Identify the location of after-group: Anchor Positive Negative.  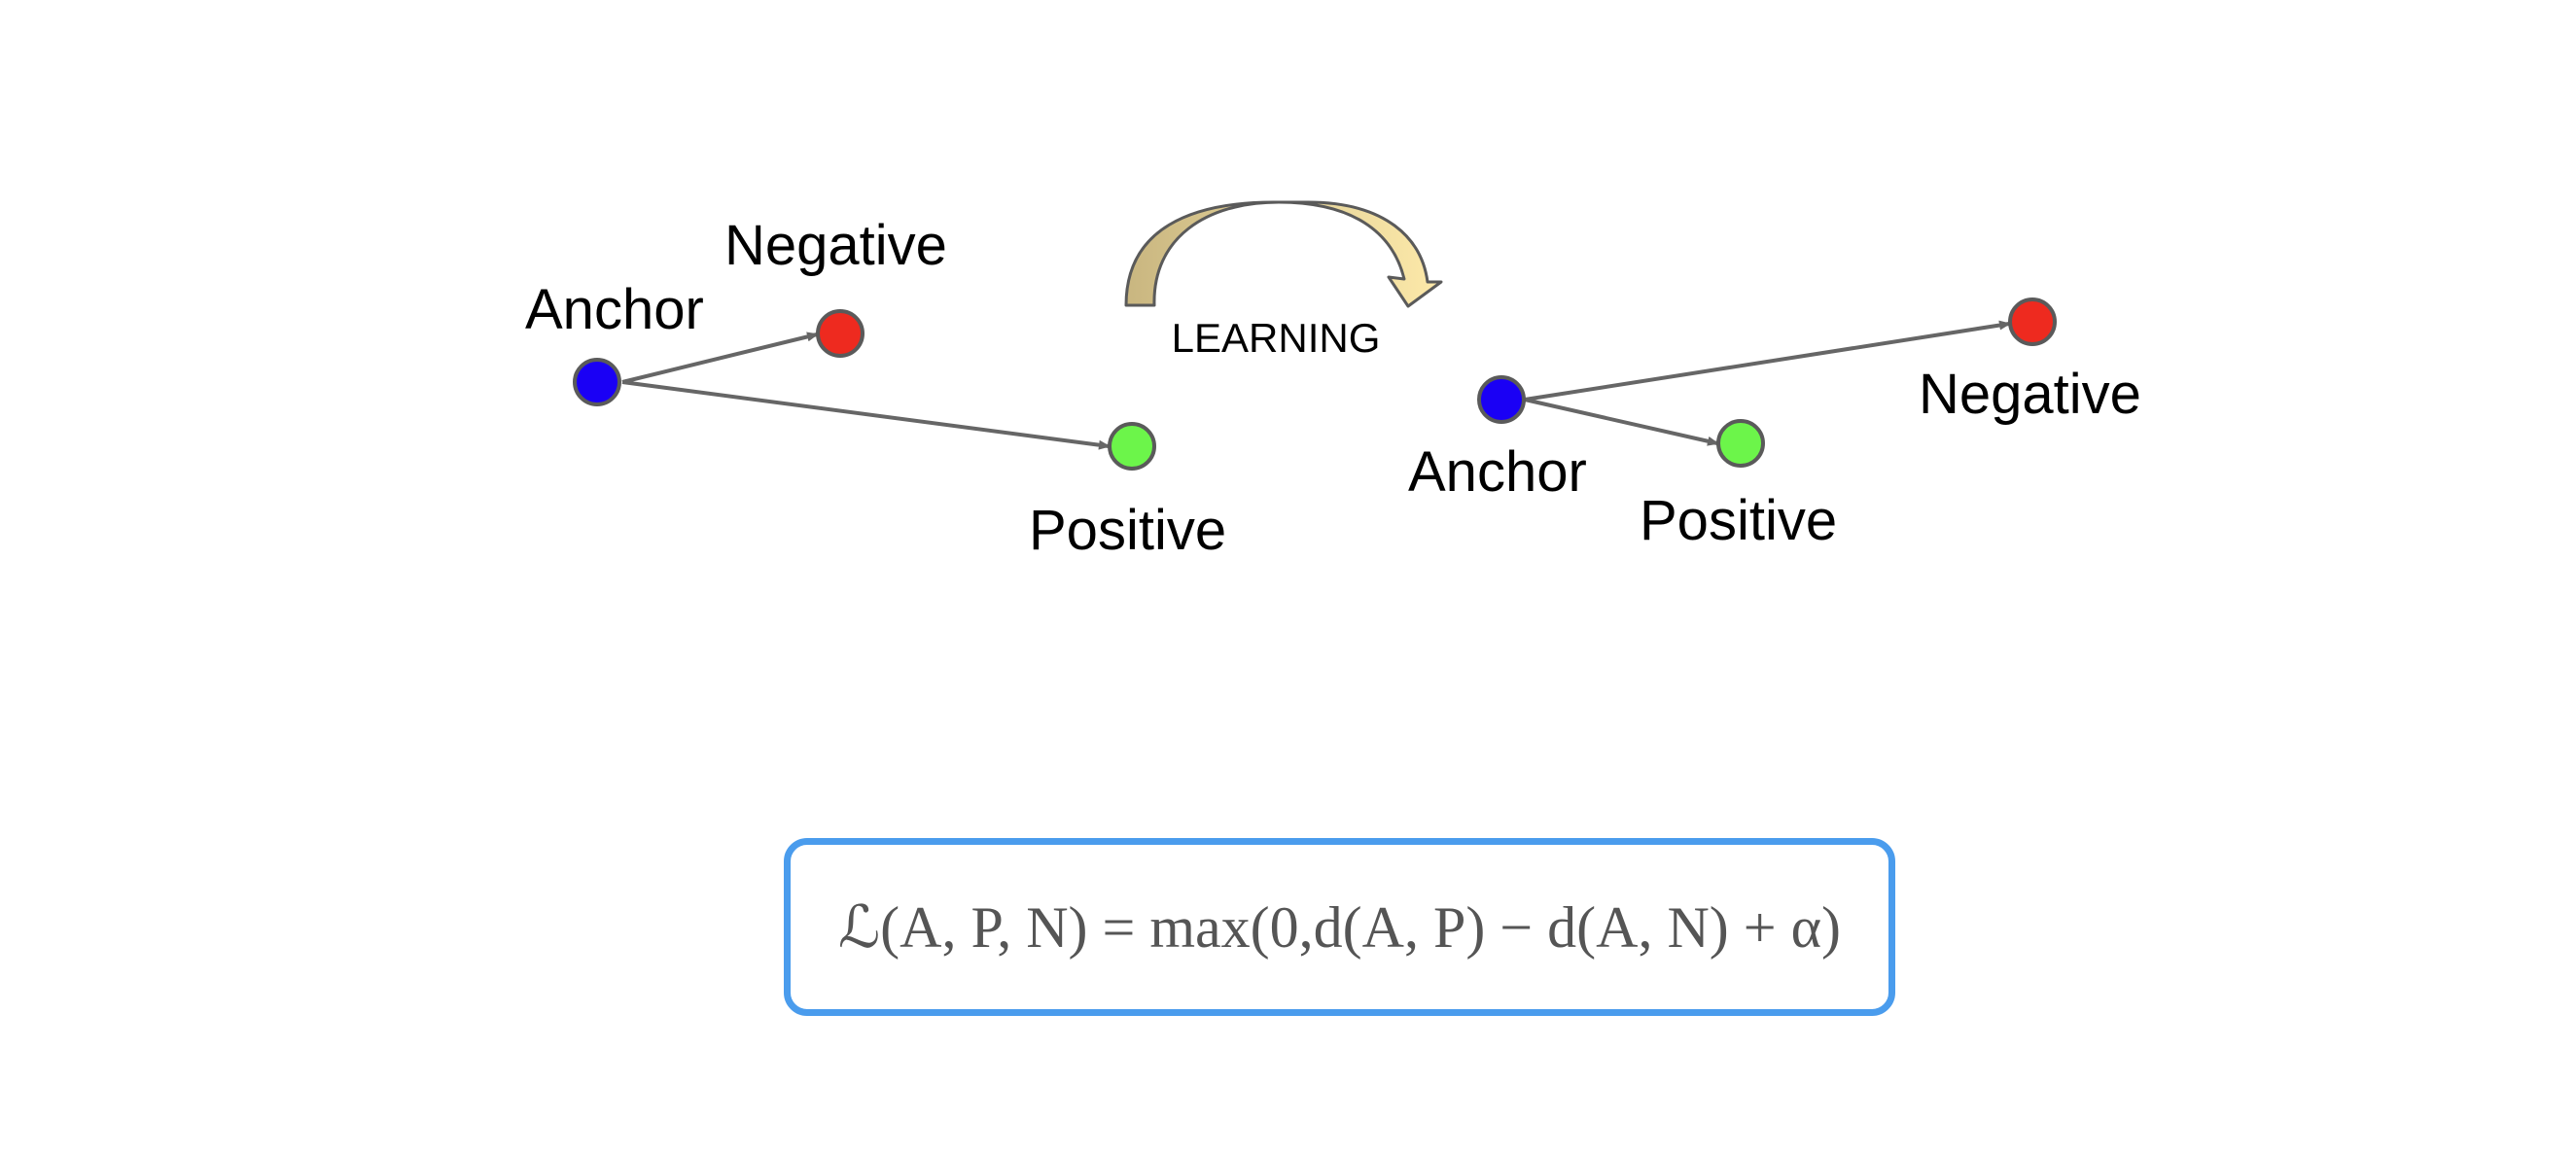
(1775, 424).